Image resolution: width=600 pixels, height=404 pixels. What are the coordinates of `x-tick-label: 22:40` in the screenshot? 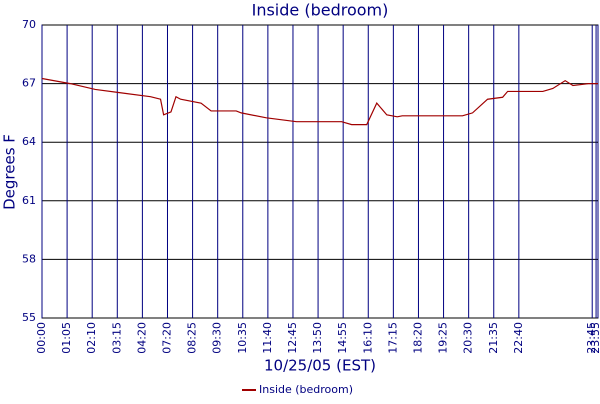 It's located at (518, 338).